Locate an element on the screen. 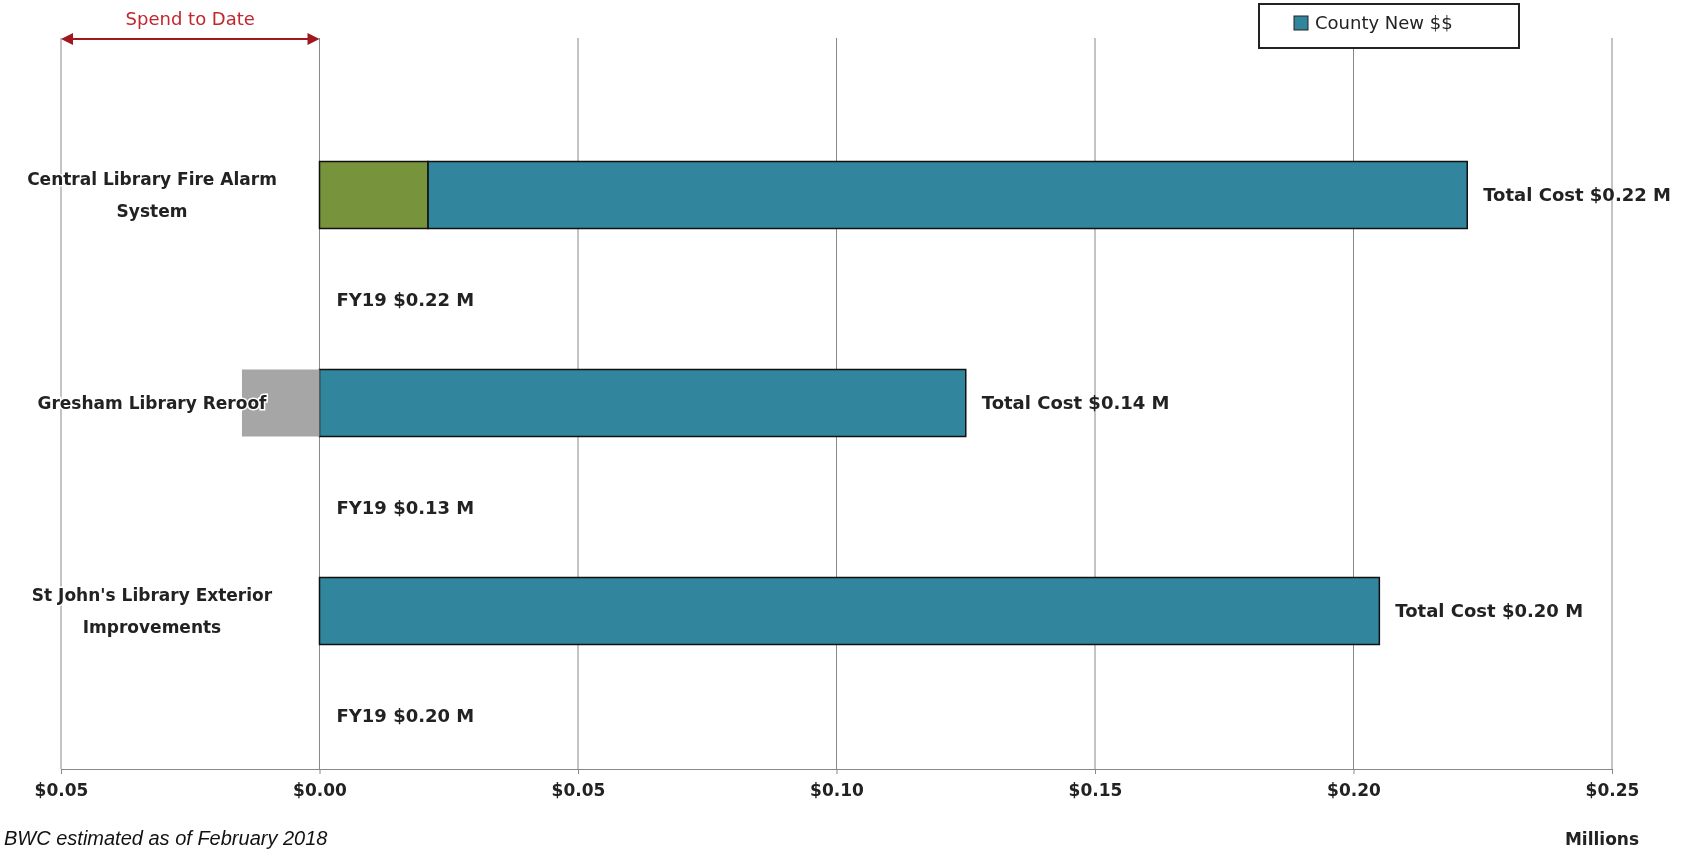  annotation: FY19 $0.13 M is located at coordinates (405, 507).